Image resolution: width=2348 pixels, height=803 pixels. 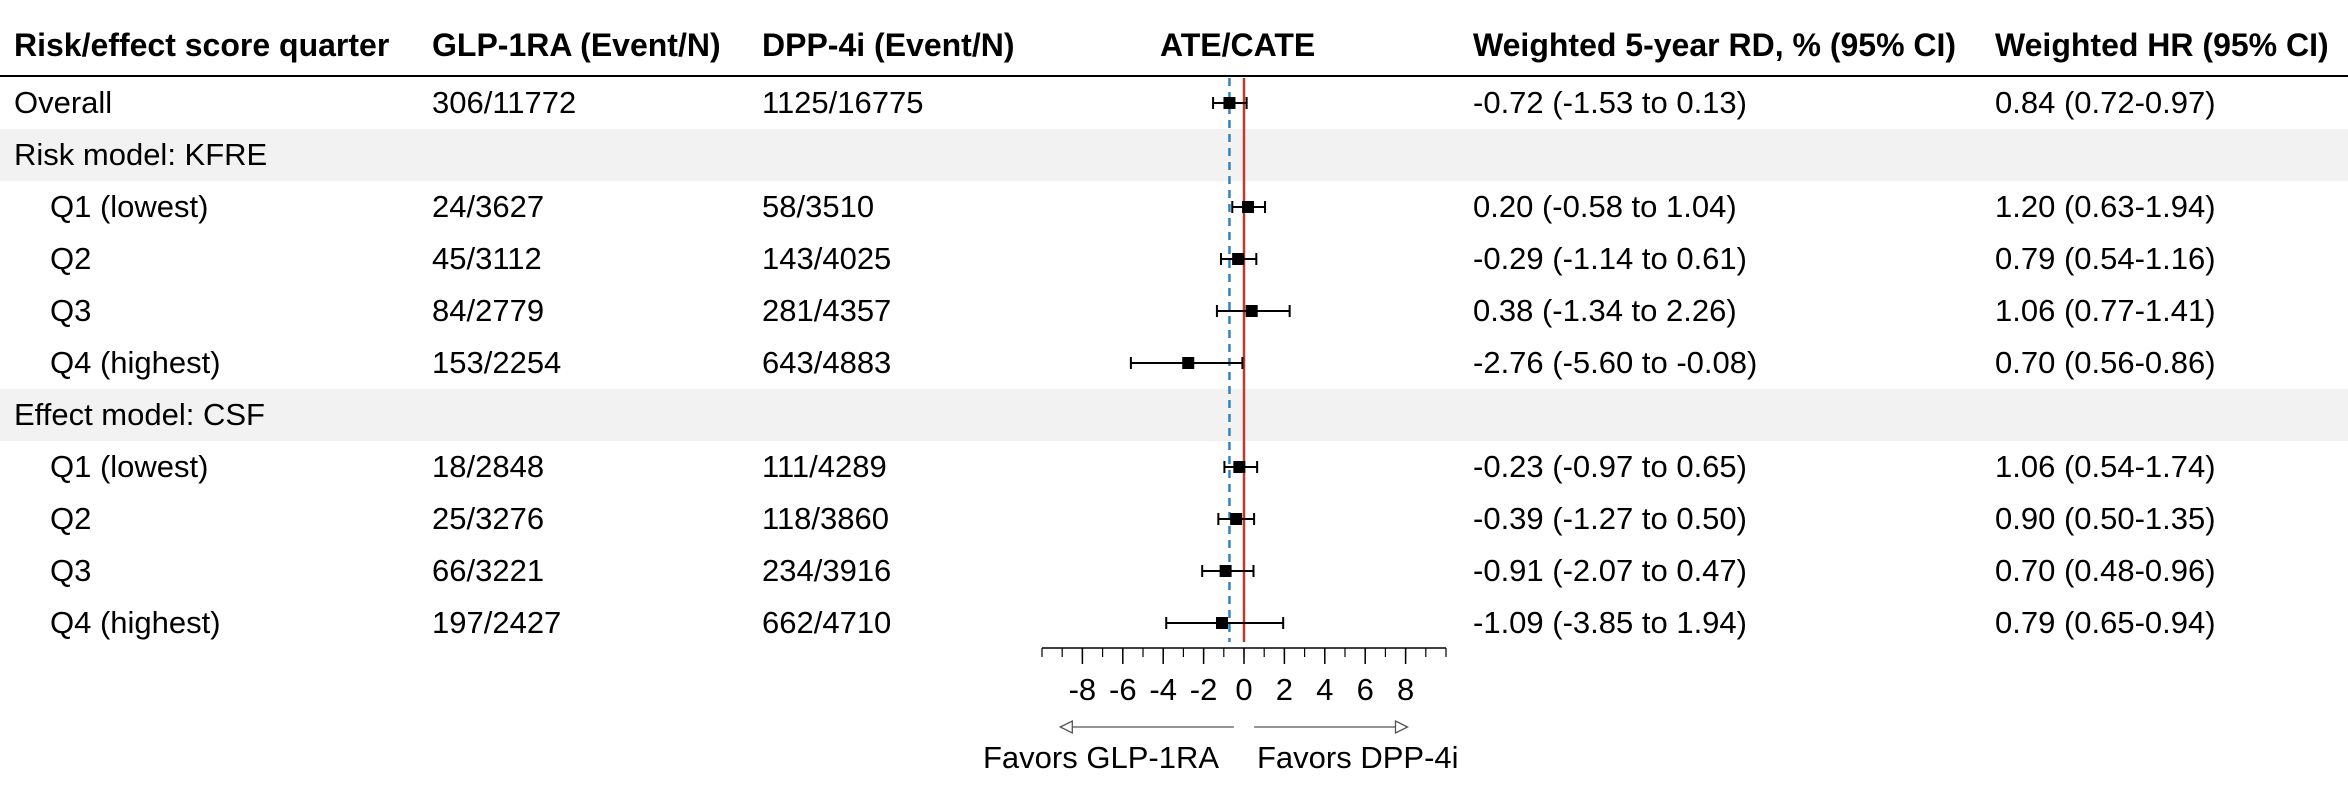 I want to click on favors-right-arrowhead, so click(x=1401, y=727).